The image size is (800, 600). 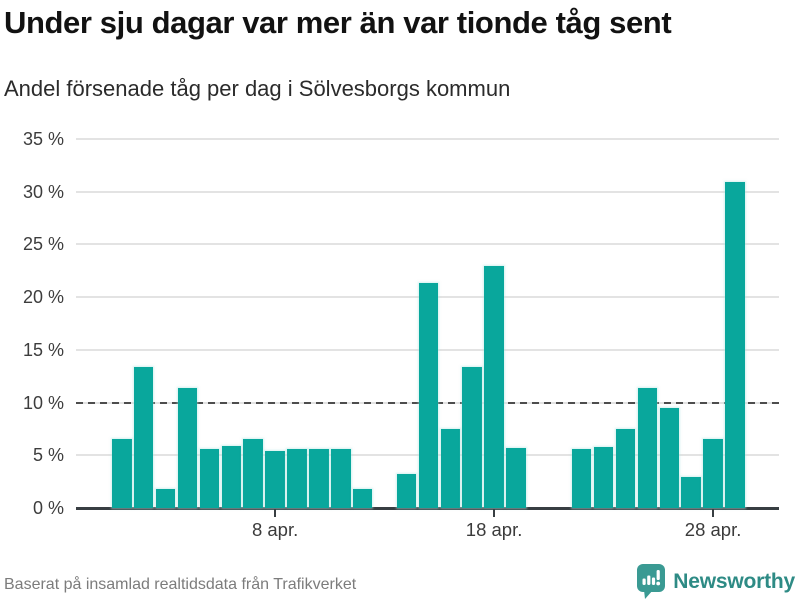 What do you see at coordinates (427, 508) in the screenshot?
I see `x-axis-line` at bounding box center [427, 508].